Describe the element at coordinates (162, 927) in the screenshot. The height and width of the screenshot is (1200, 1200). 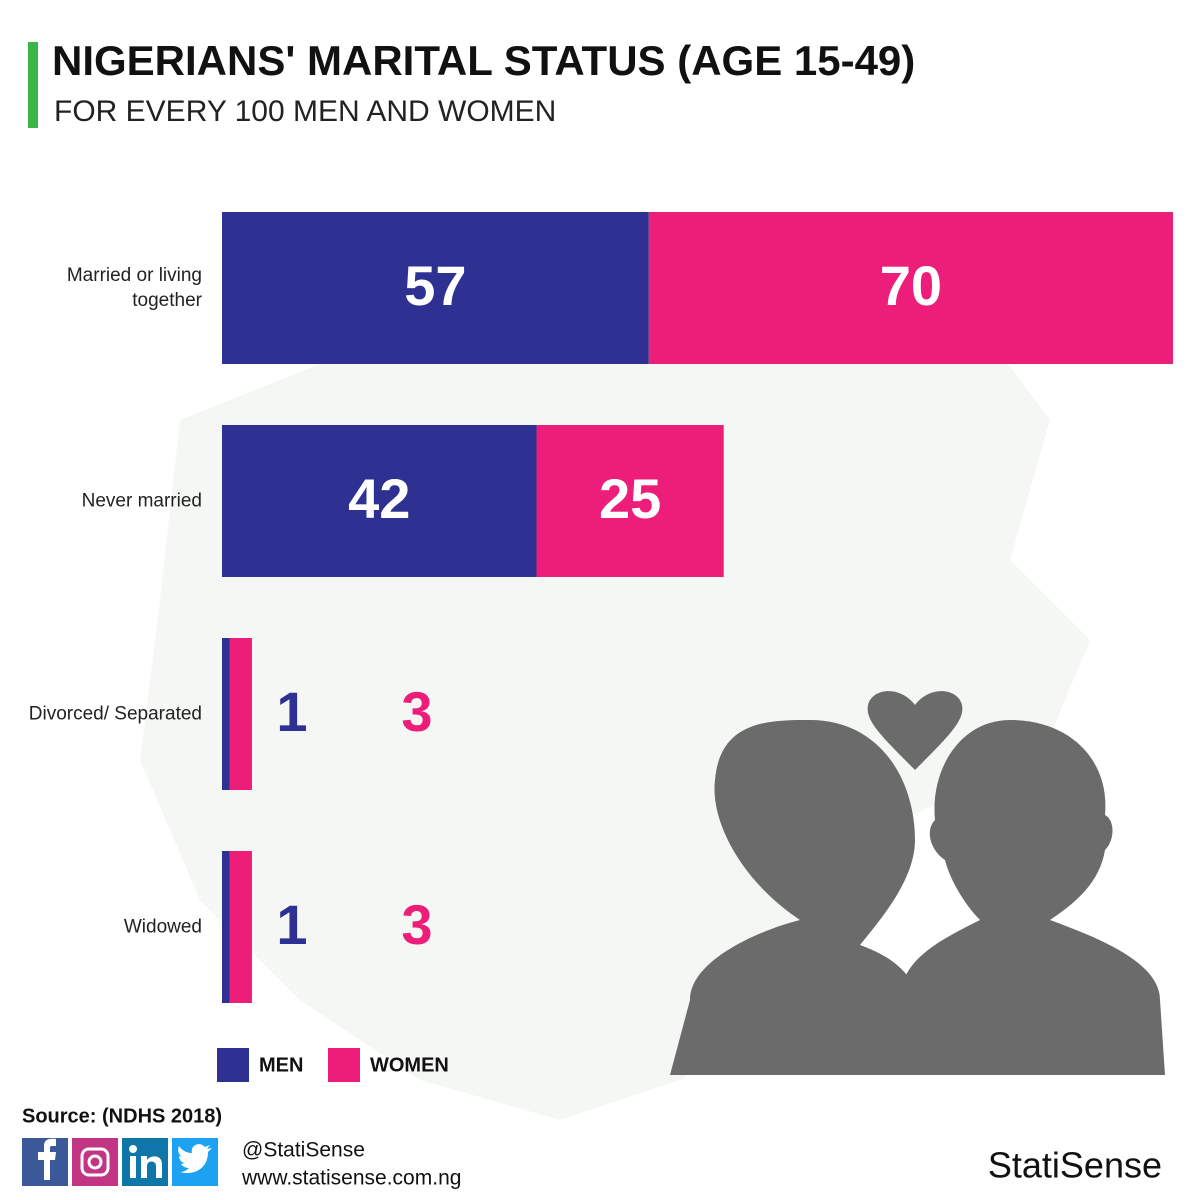
I see `category-label: Widowed` at that location.